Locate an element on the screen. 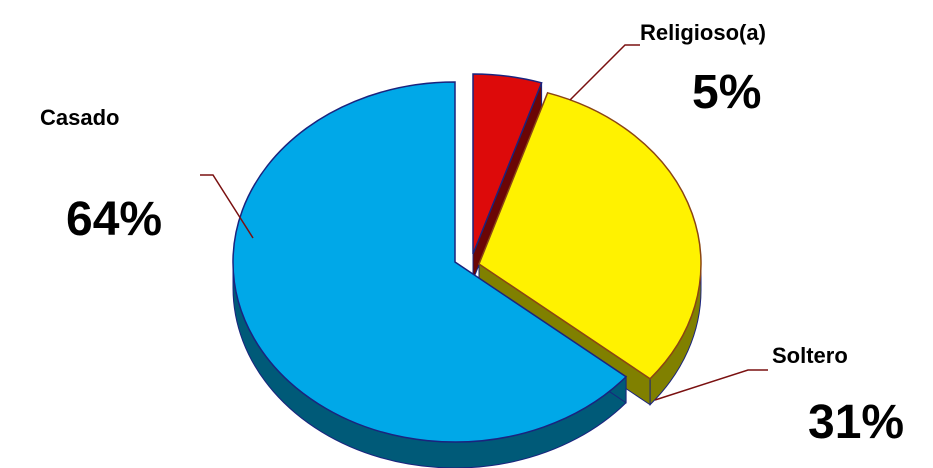 The height and width of the screenshot is (468, 933). slice-value-religioso: 5% is located at coordinates (726, 92).